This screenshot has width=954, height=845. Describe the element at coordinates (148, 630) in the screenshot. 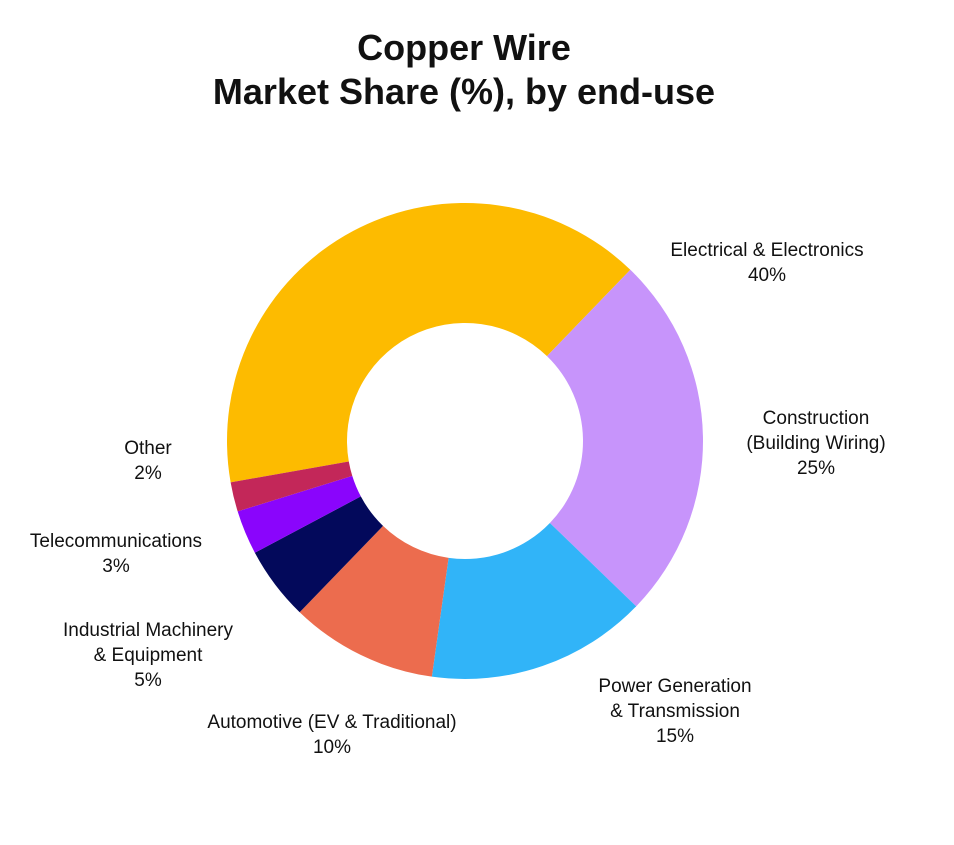

I see `slice-name-4-line-0: Industrial Machinery` at that location.